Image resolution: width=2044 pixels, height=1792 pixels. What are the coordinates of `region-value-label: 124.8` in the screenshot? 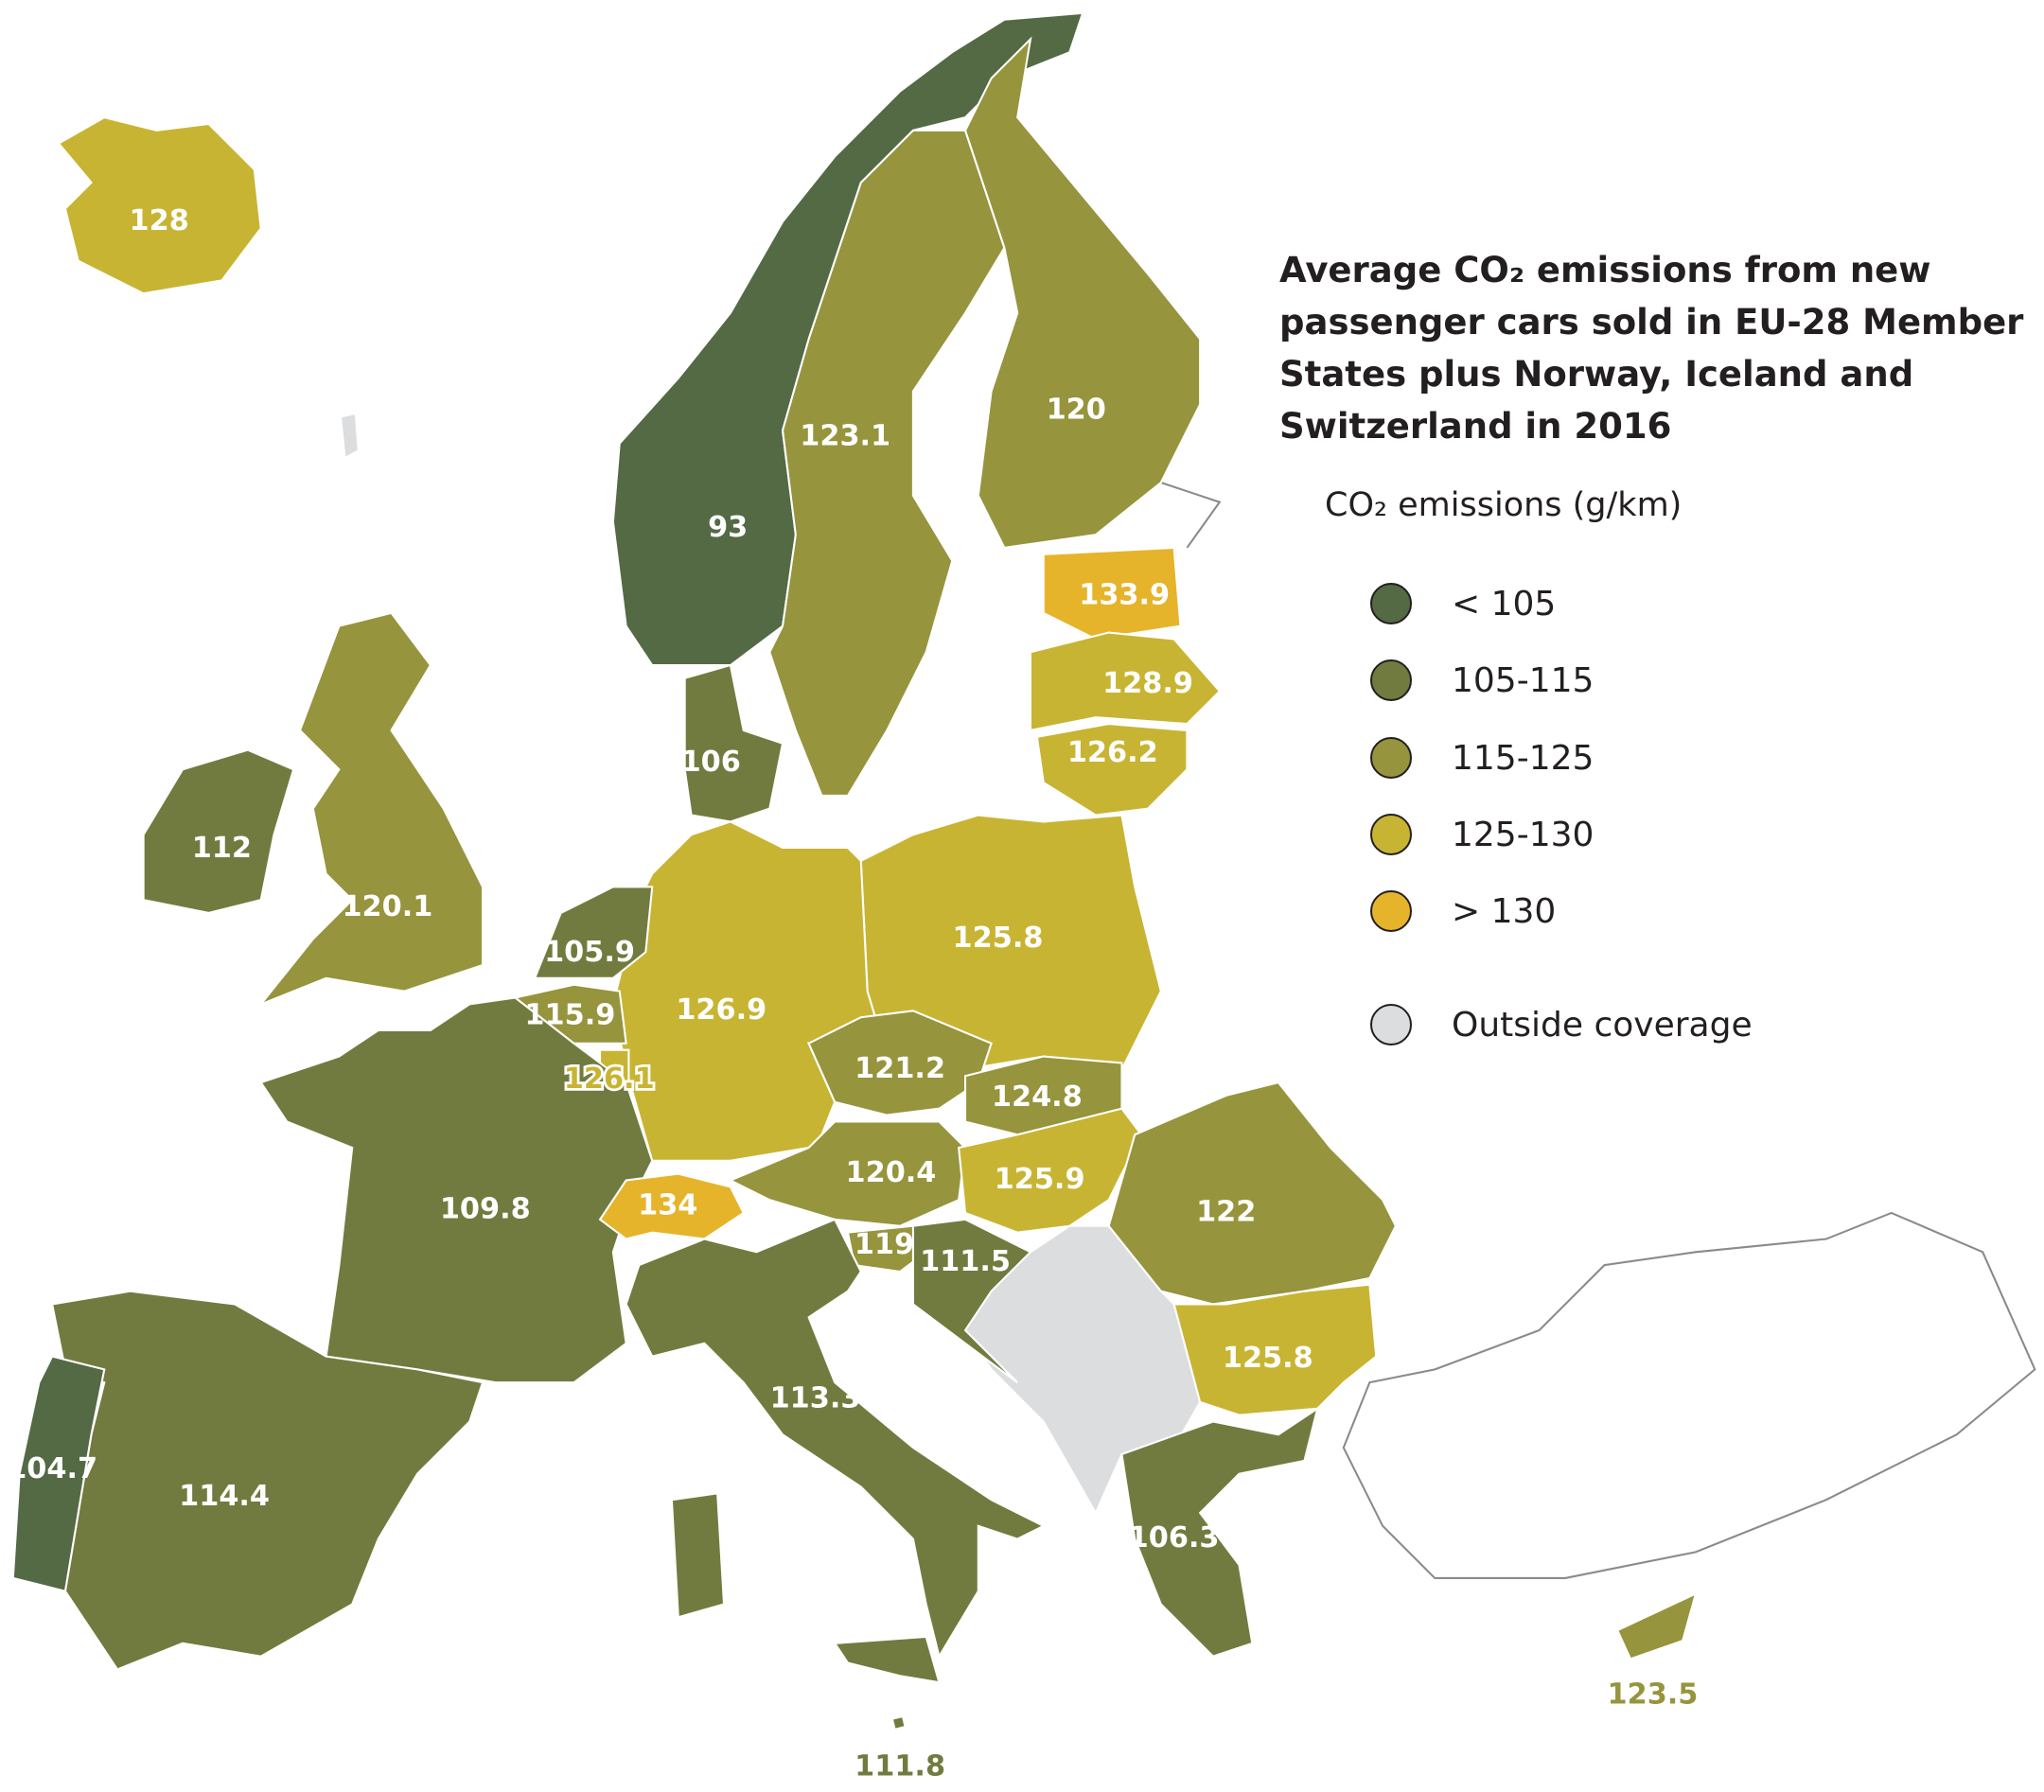 It's located at (1037, 1097).